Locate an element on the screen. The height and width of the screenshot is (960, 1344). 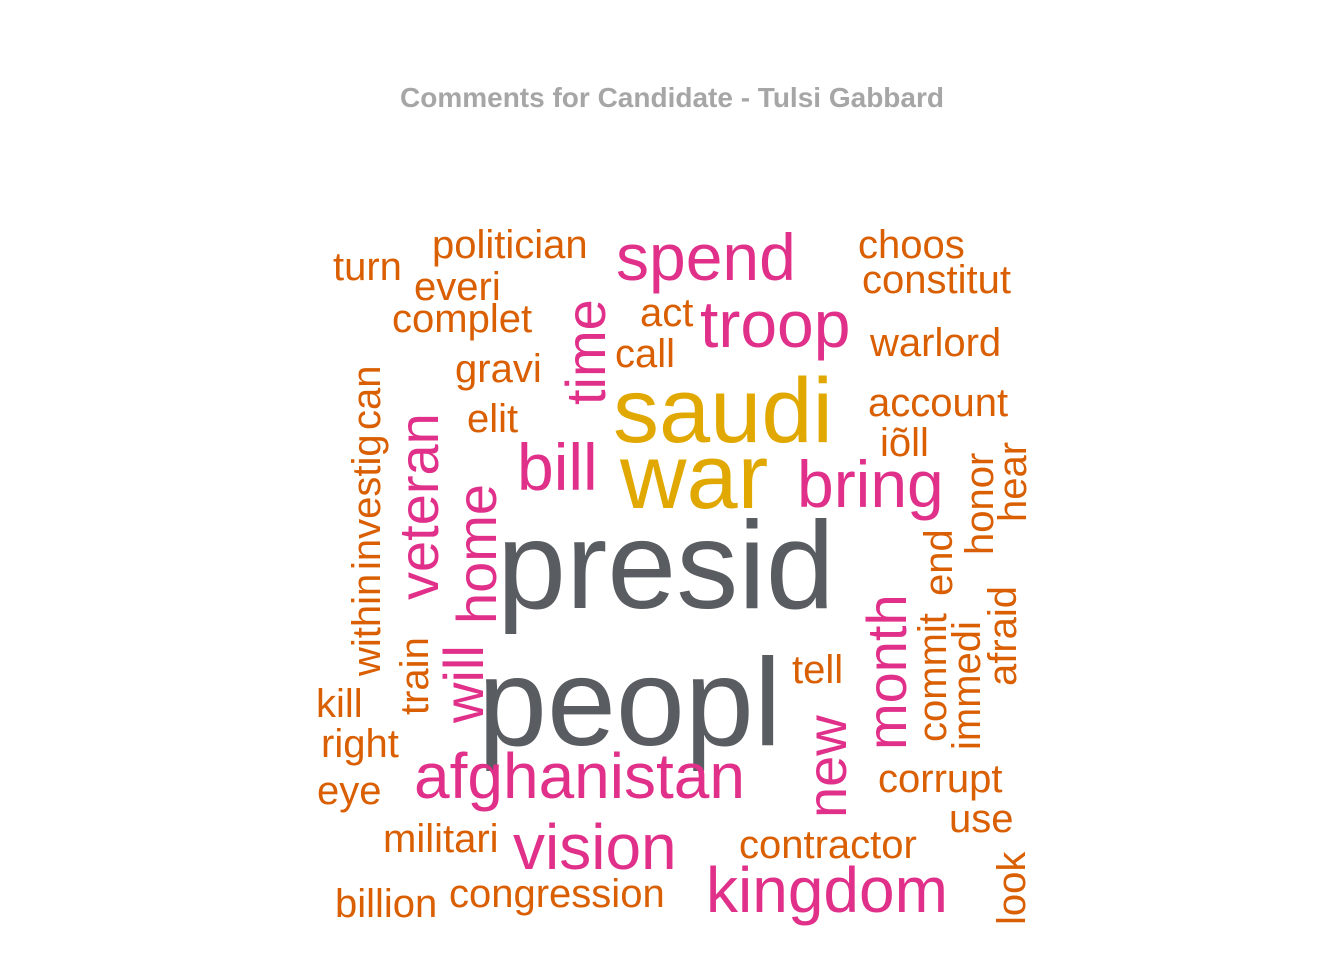
word-billion: billion is located at coordinates (386, 904).